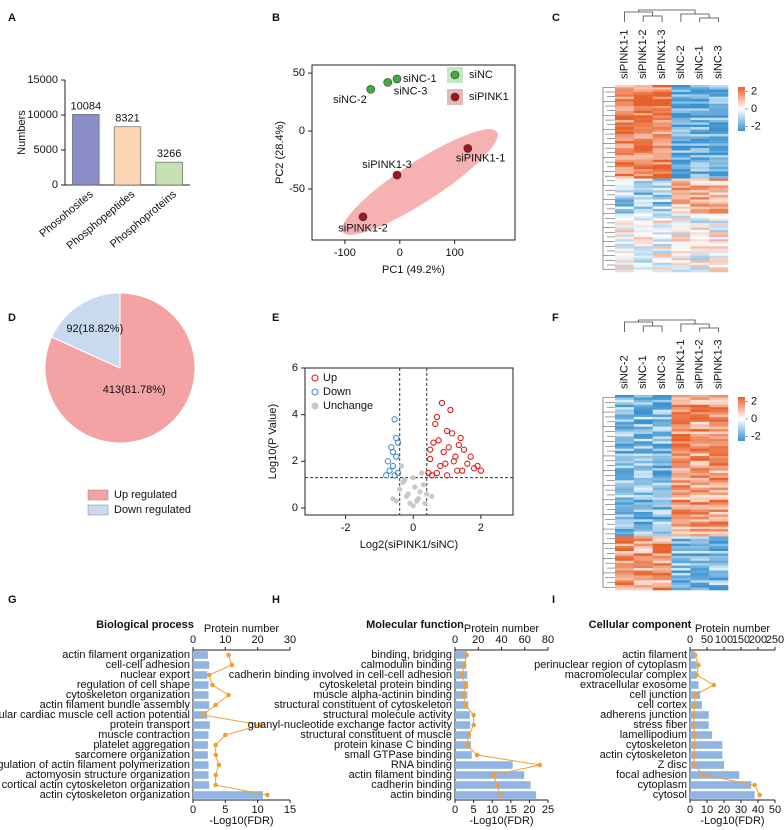 The image size is (784, 830). What do you see at coordinates (148, 665) in the screenshot?
I see `category-label: cell-cell adhesion` at bounding box center [148, 665].